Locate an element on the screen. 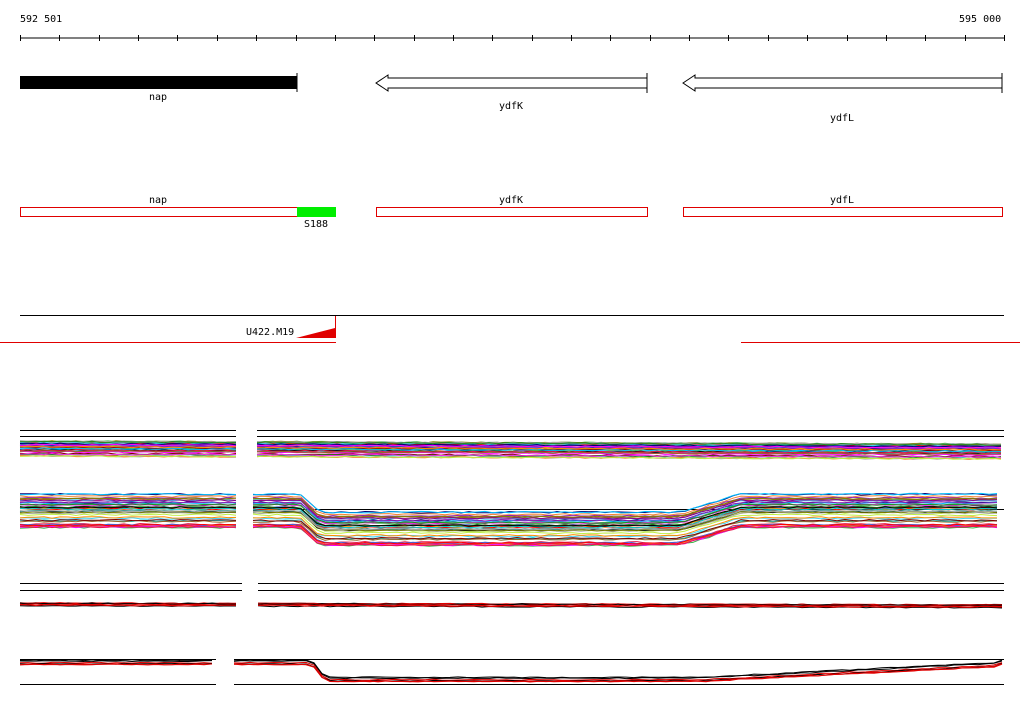 This screenshot has width=1024, height=714. feature-ydfK-box is located at coordinates (512, 212).